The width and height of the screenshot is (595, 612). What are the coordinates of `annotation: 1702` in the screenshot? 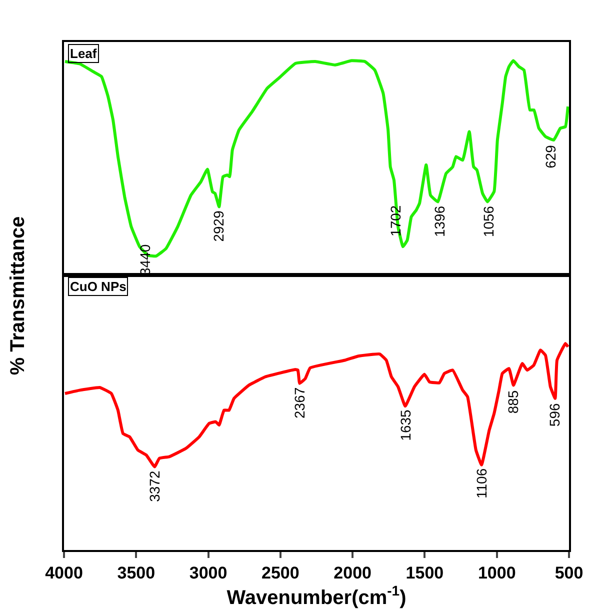 It's located at (396, 220).